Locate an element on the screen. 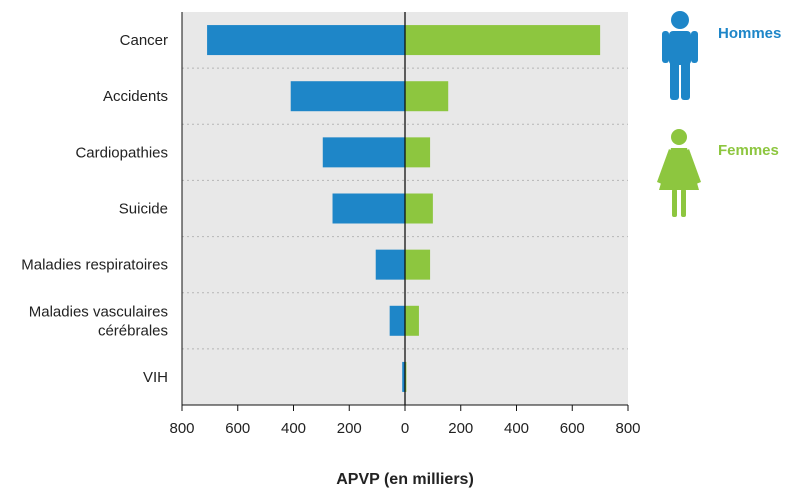  x-tick-label: 0 is located at coordinates (405, 428).